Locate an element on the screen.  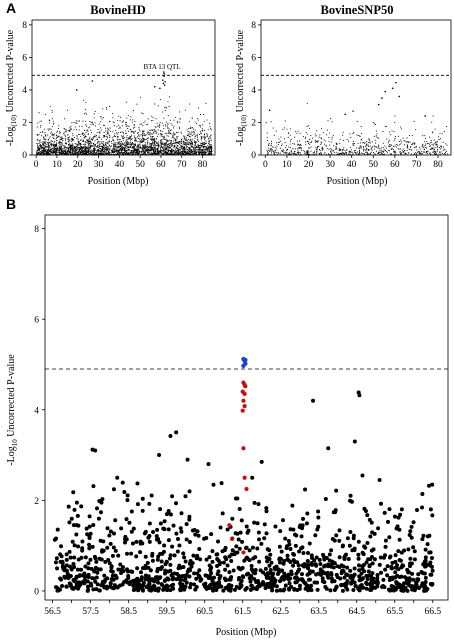
a1-x-tick-label: 30 is located at coordinates (99, 165).